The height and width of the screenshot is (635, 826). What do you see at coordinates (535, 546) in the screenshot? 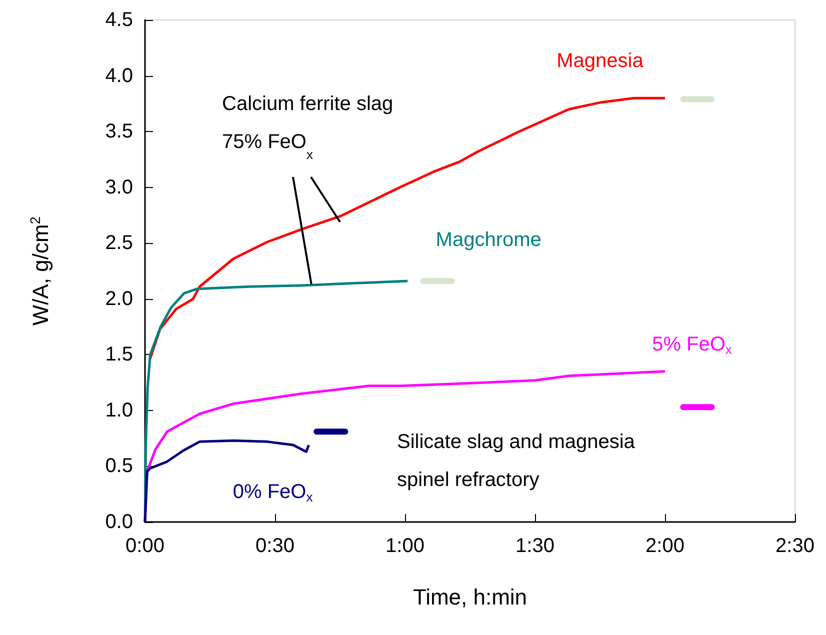
I see `x-tick-label: 1:30` at bounding box center [535, 546].